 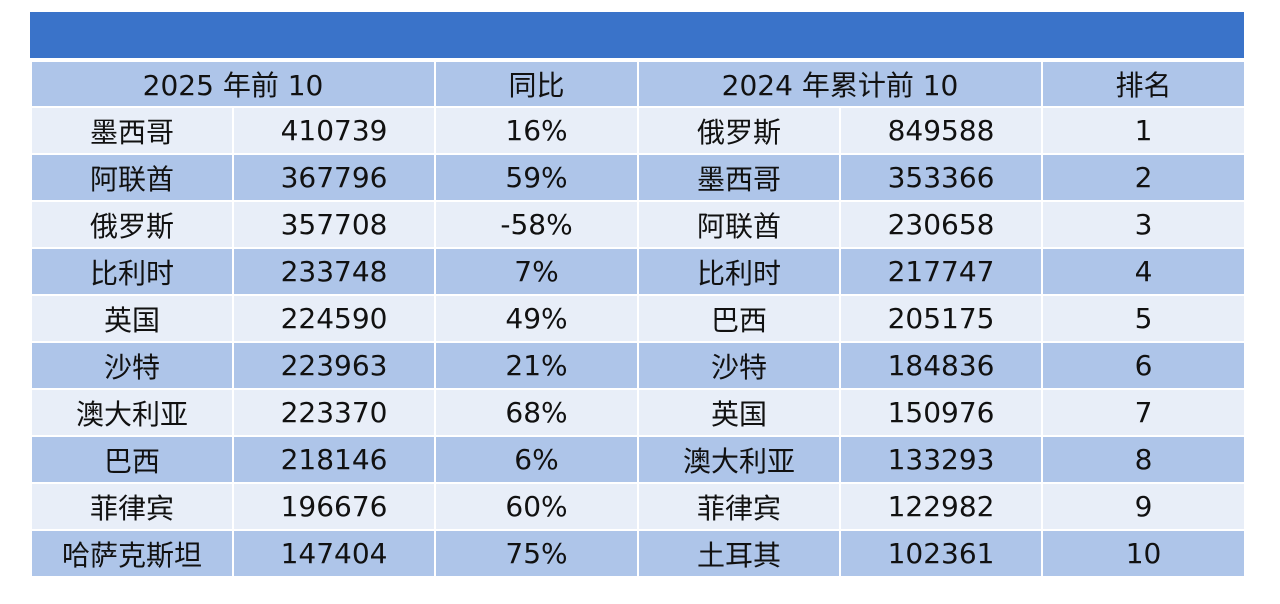 What do you see at coordinates (739, 130) in the screenshot?
I see `country-2024-cell: 俄罗斯` at bounding box center [739, 130].